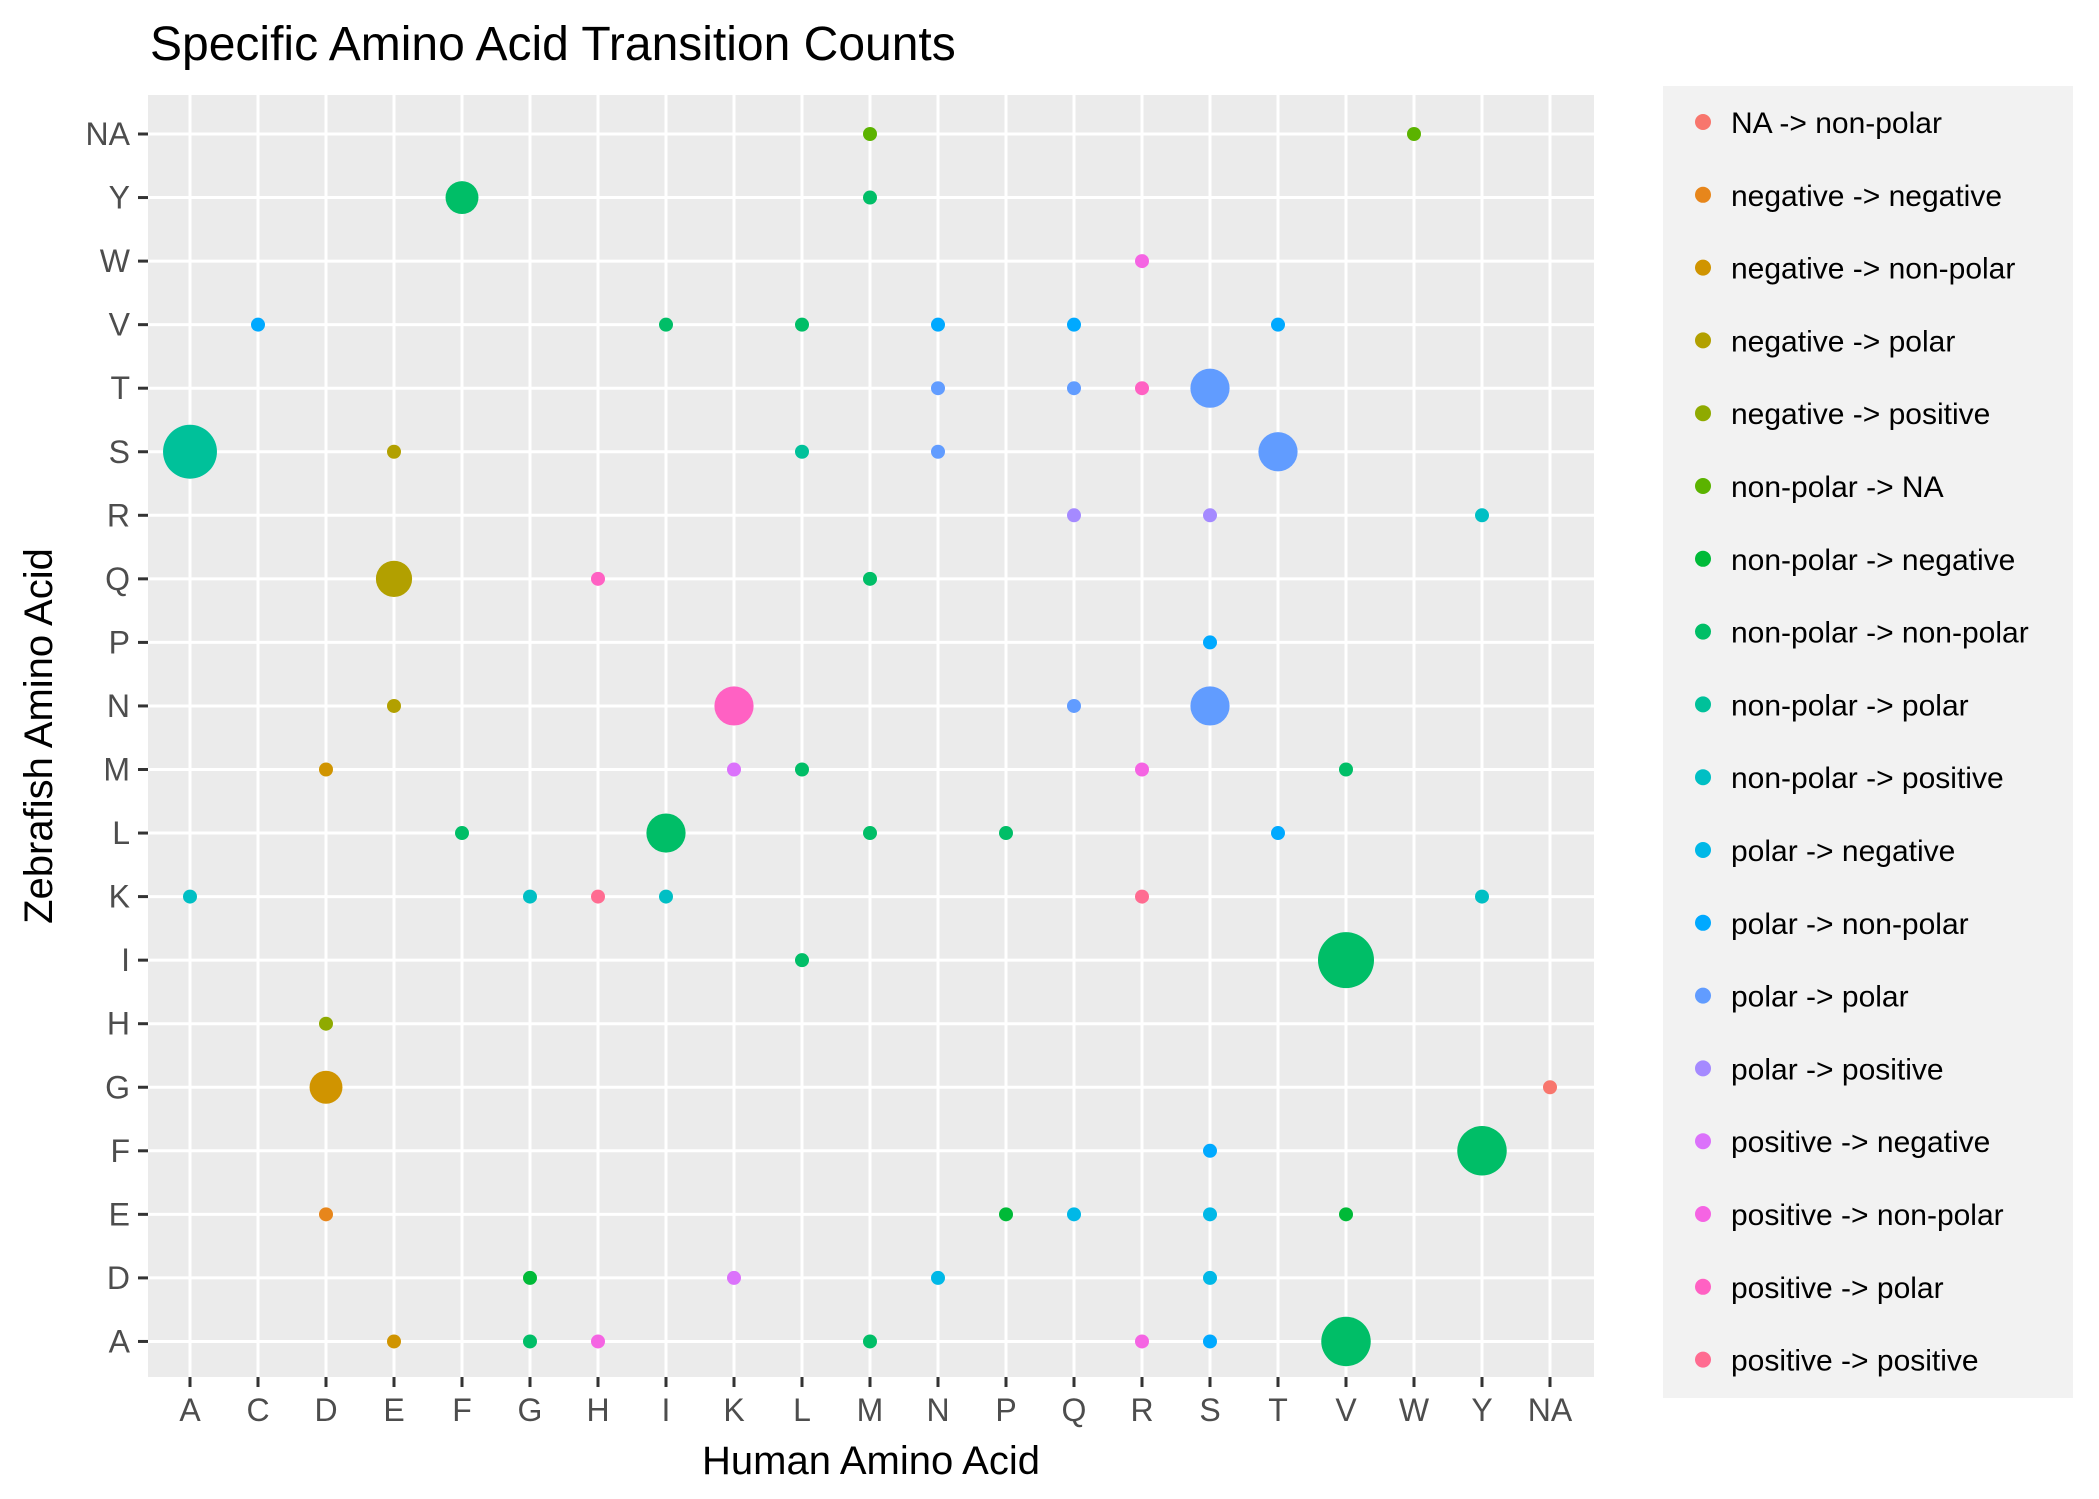  Describe the element at coordinates (115, 261) in the screenshot. I see `y-tick-label: W` at that location.